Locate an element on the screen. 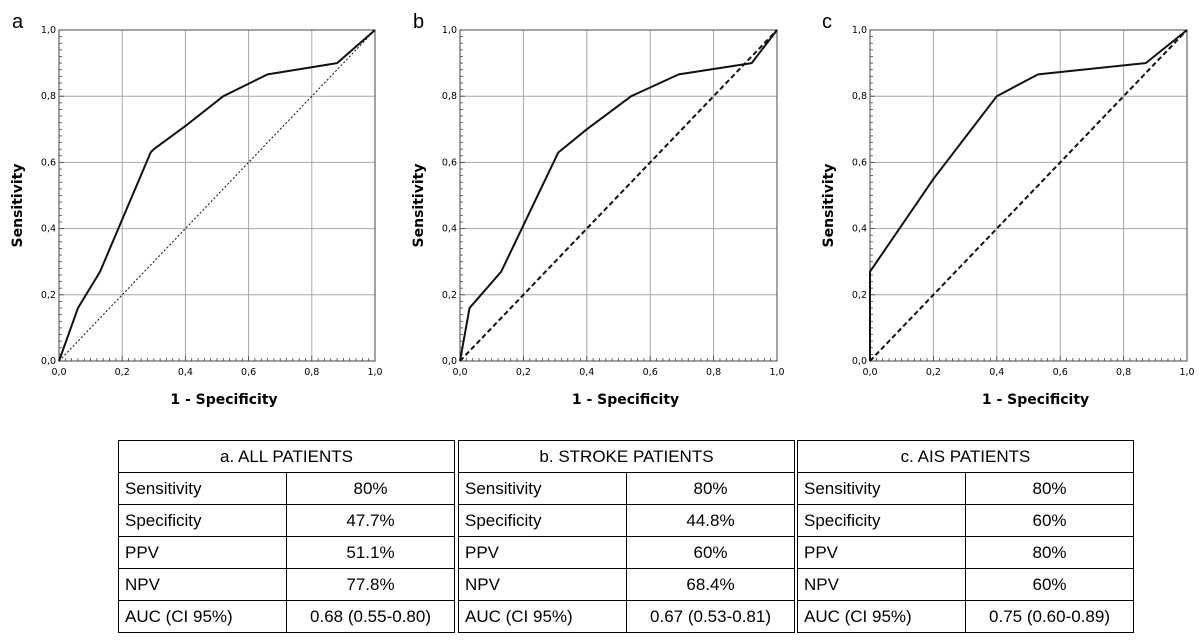 The width and height of the screenshot is (1199, 640). table-row: NPV 68.4% is located at coordinates (626, 584).